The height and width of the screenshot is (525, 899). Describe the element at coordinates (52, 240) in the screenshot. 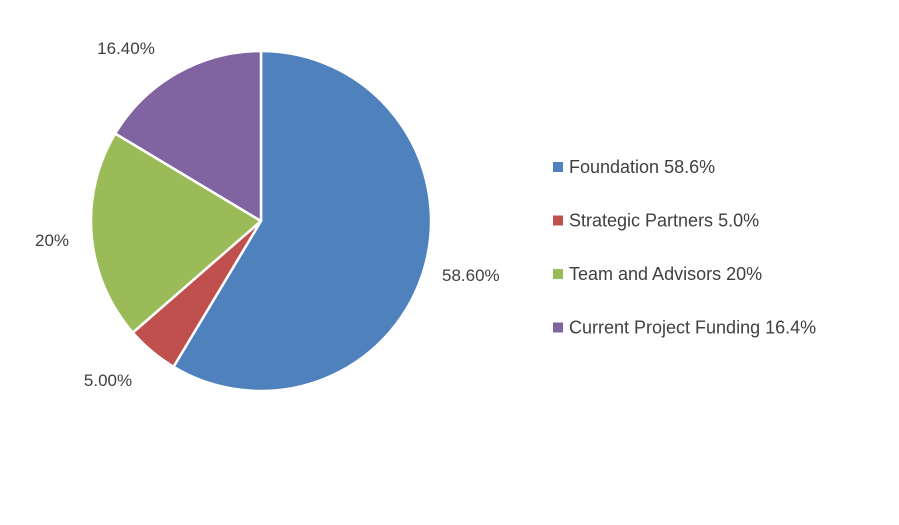

I see `data-label-team-and-advisors: 20%` at that location.